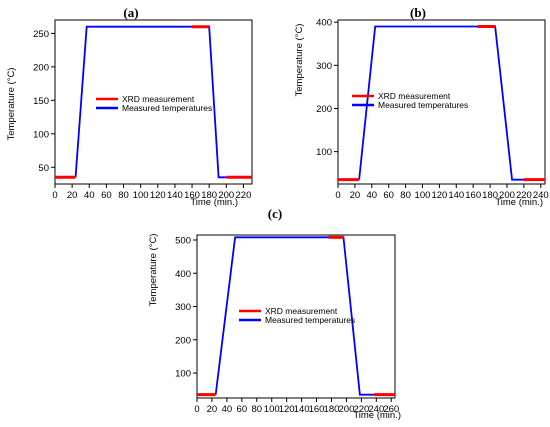 Image resolution: width=550 pixels, height=427 pixels. What do you see at coordinates (130, 12) in the screenshot?
I see `panel-label-a: (a)` at bounding box center [130, 12].